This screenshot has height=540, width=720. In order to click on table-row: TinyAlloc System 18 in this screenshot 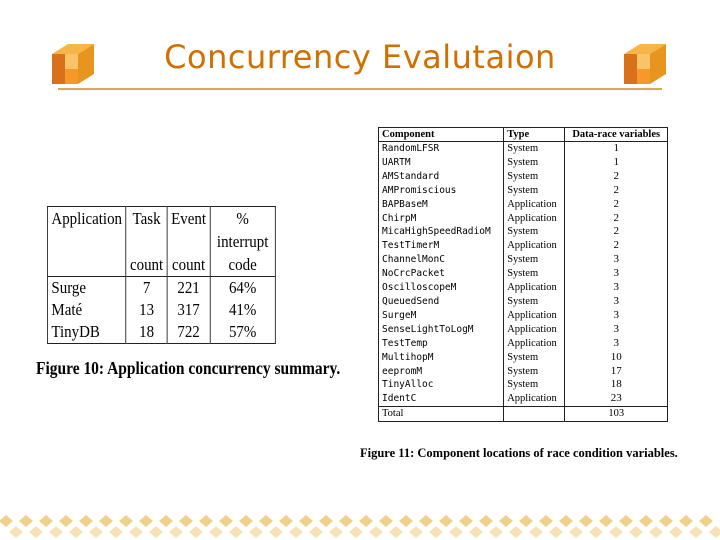, I will do `click(523, 385)`.